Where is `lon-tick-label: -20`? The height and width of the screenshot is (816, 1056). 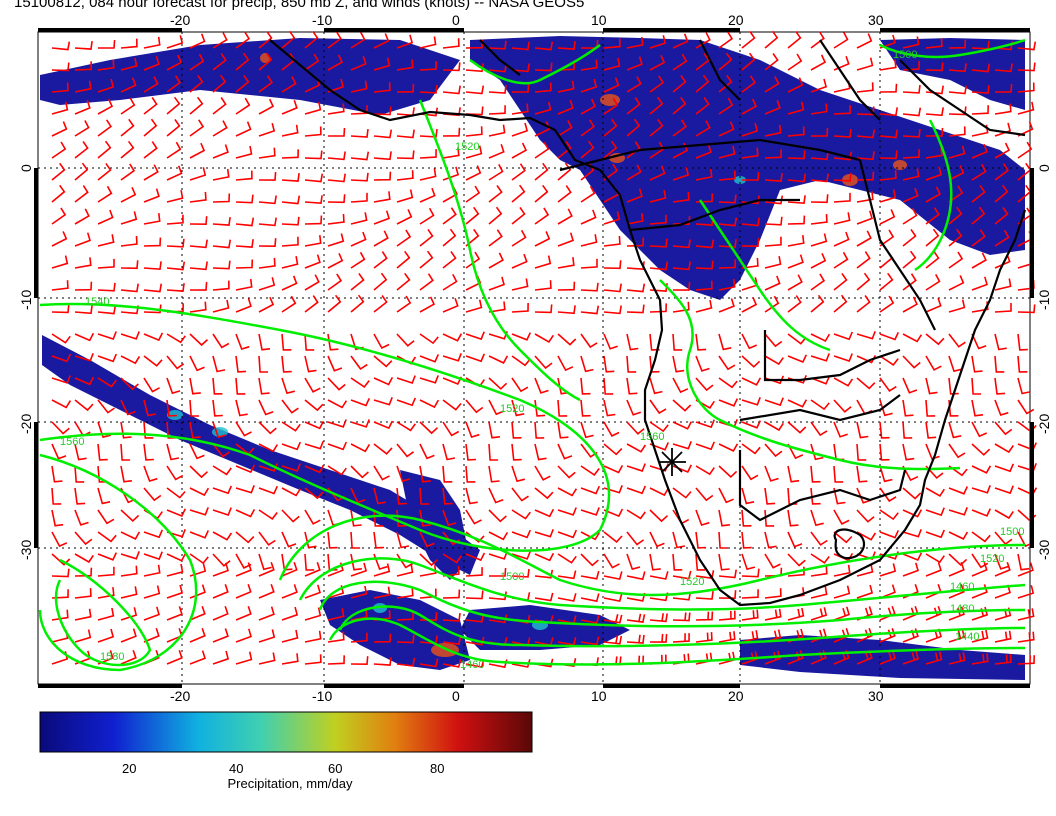 lon-tick-label: -20 is located at coordinates (180, 696).